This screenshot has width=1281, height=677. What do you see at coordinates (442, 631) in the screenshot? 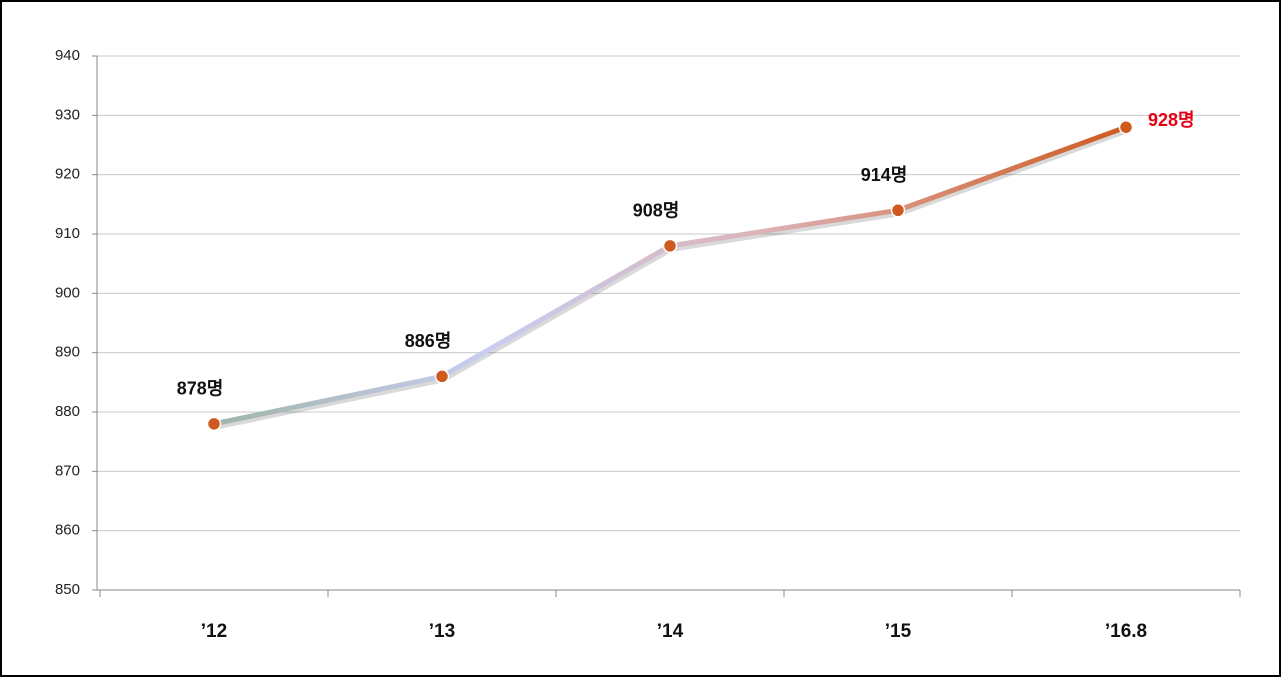
I see `x-tick-label: ’13` at bounding box center [442, 631].